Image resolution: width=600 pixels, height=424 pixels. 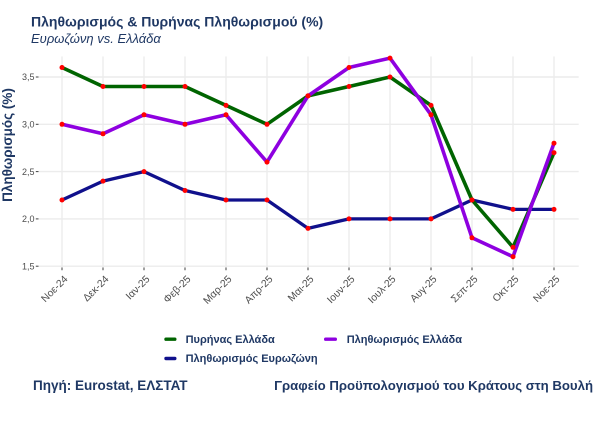 What do you see at coordinates (28, 266) in the screenshot?
I see `svg-text: 1,5` at bounding box center [28, 266].